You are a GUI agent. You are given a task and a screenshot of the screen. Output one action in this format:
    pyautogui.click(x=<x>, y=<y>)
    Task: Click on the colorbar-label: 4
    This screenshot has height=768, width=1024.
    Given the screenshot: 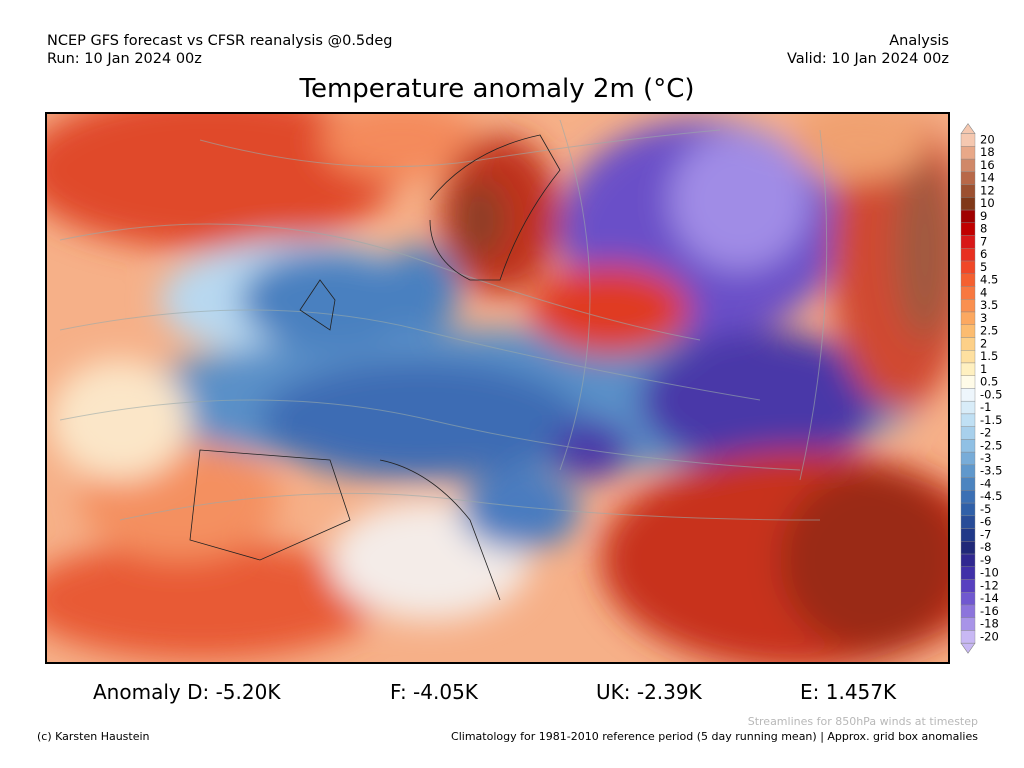 What is the action you would take?
    pyautogui.click(x=983, y=292)
    